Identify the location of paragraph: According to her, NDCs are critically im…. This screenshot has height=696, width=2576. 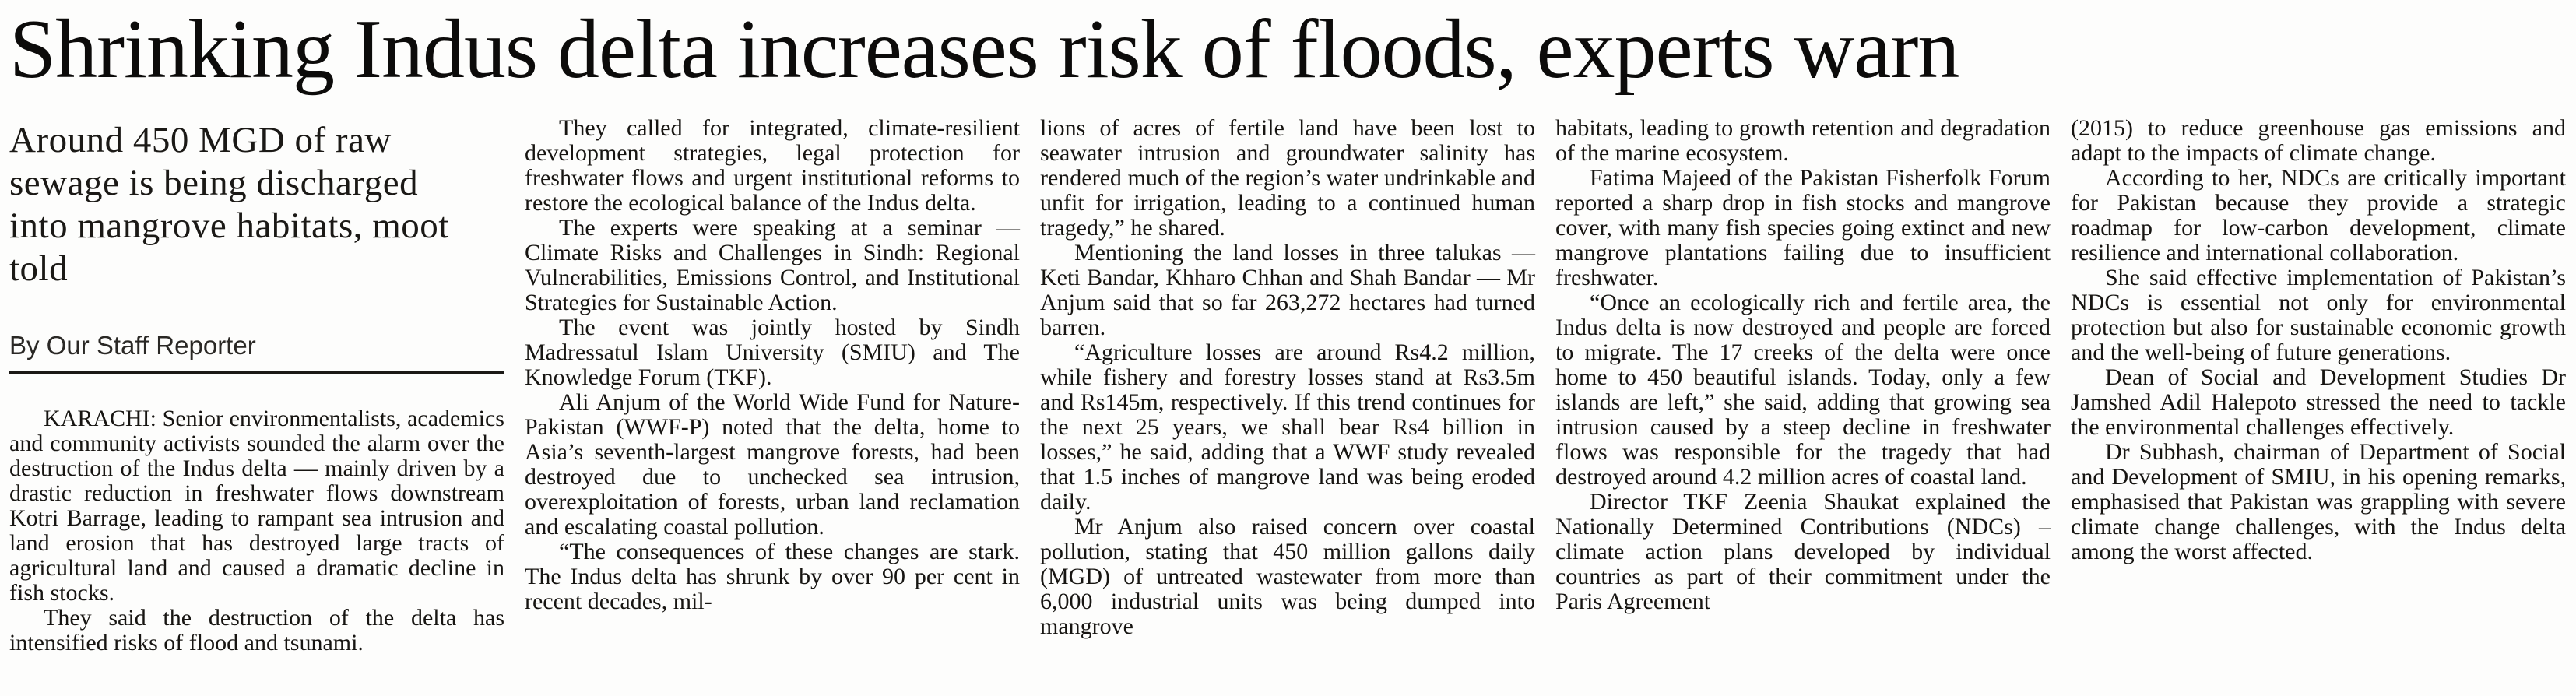
(2318, 215).